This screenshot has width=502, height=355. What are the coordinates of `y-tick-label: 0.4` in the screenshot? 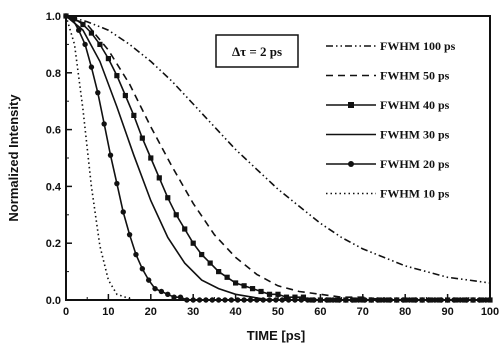 It's located at (54, 187).